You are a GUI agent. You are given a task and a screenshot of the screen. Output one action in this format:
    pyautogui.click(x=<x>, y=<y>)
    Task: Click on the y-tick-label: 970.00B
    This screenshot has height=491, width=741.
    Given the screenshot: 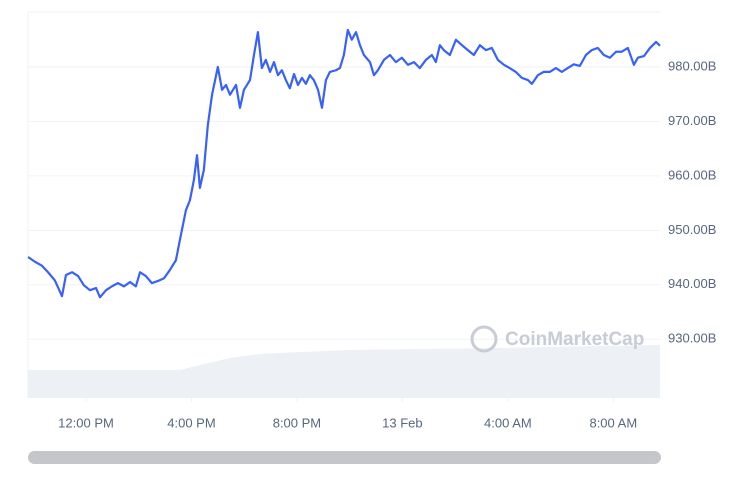 What is the action you would take?
    pyautogui.click(x=692, y=120)
    